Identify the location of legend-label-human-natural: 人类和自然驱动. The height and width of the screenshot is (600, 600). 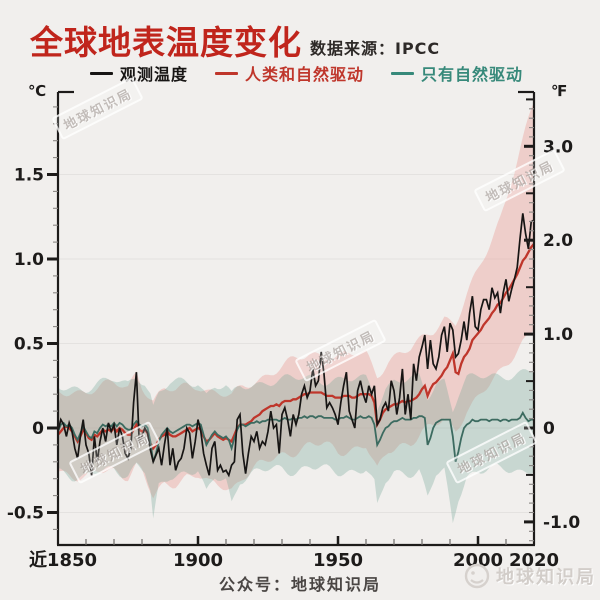
(305, 74).